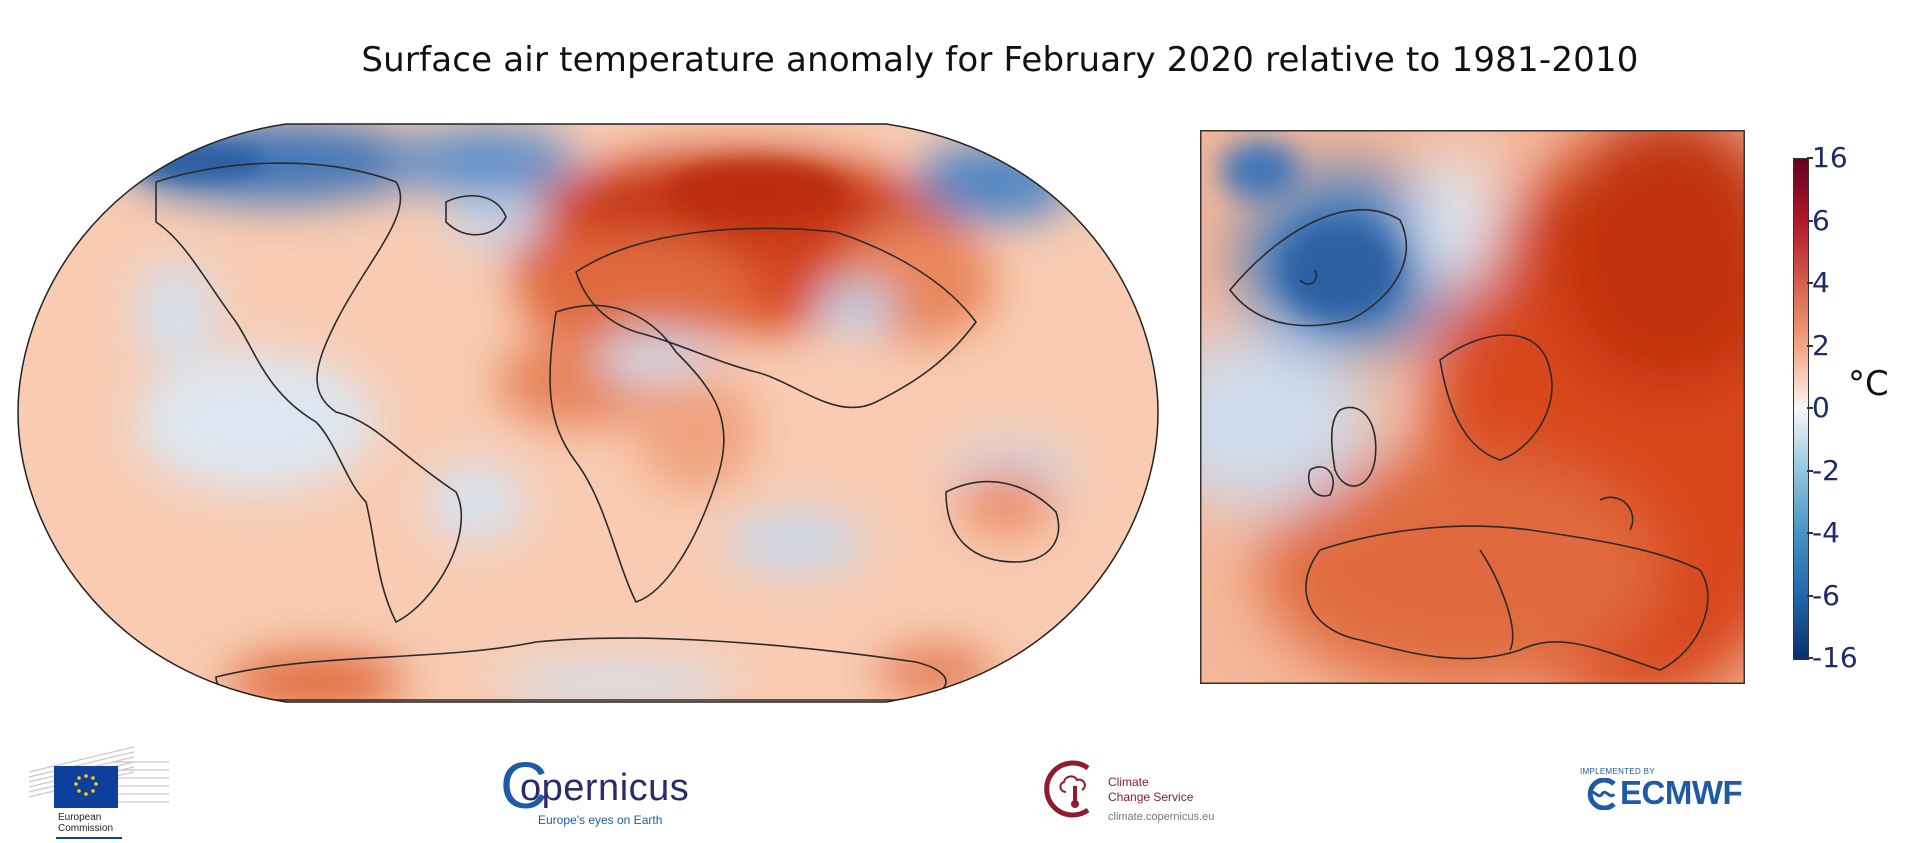 This screenshot has height=843, width=1920. What do you see at coordinates (1835, 657) in the screenshot?
I see `colorbar-tick-label: -16` at bounding box center [1835, 657].